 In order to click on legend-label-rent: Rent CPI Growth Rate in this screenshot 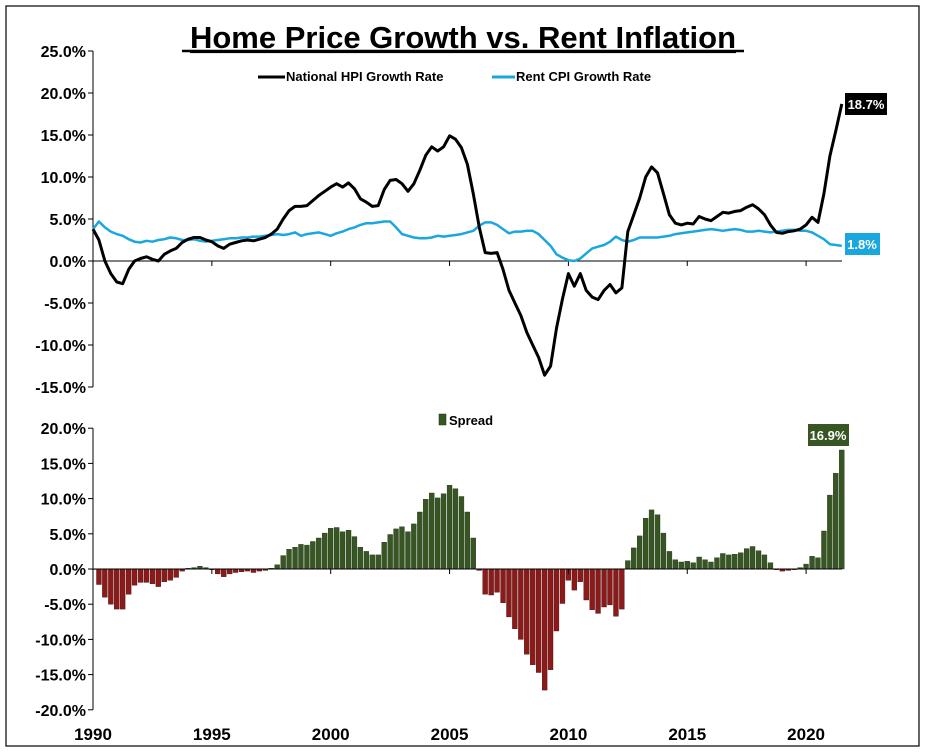, I will do `click(583, 76)`.